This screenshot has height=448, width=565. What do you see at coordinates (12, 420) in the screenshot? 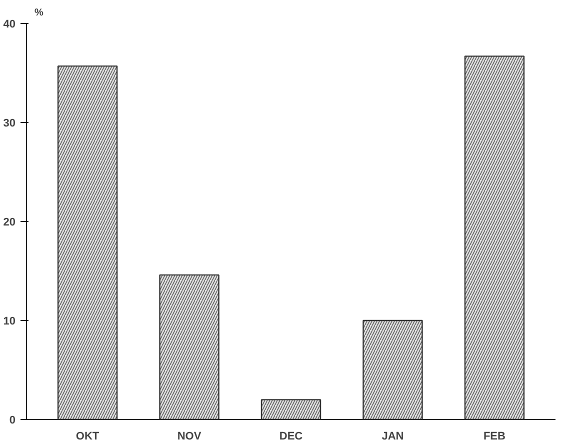
I see `y-tick-label: 0` at bounding box center [12, 420].